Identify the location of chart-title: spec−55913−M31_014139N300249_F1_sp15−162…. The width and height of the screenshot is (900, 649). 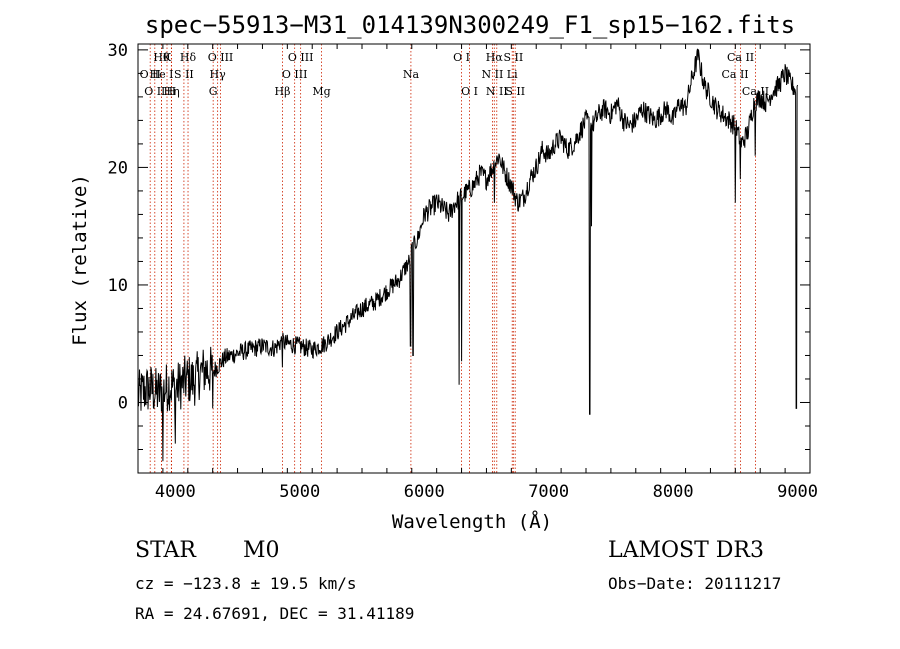
(470, 25).